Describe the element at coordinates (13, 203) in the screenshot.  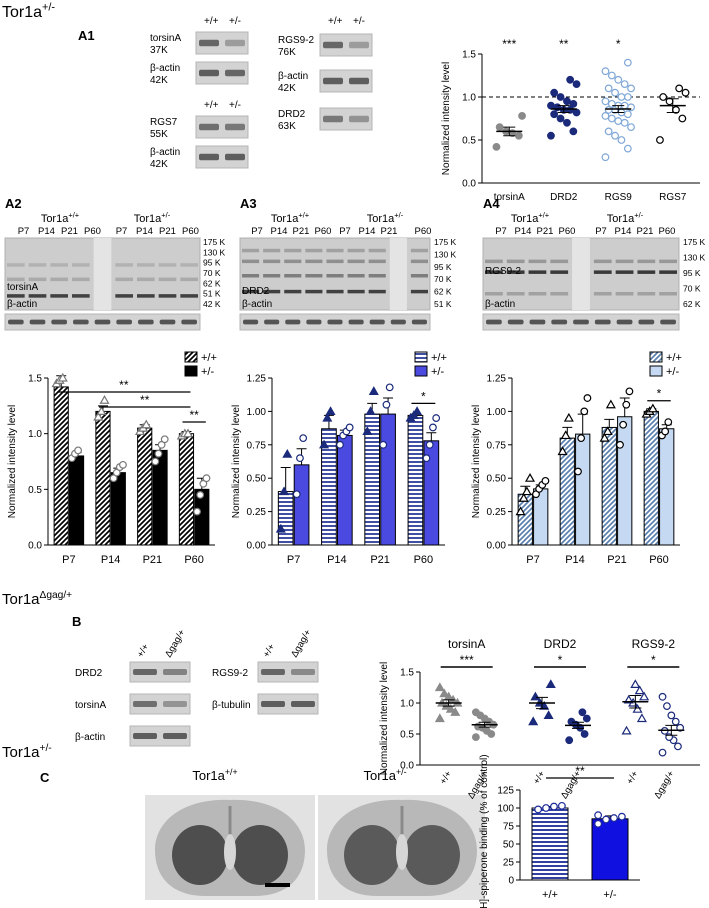
I see `panel-label: A2` at that location.